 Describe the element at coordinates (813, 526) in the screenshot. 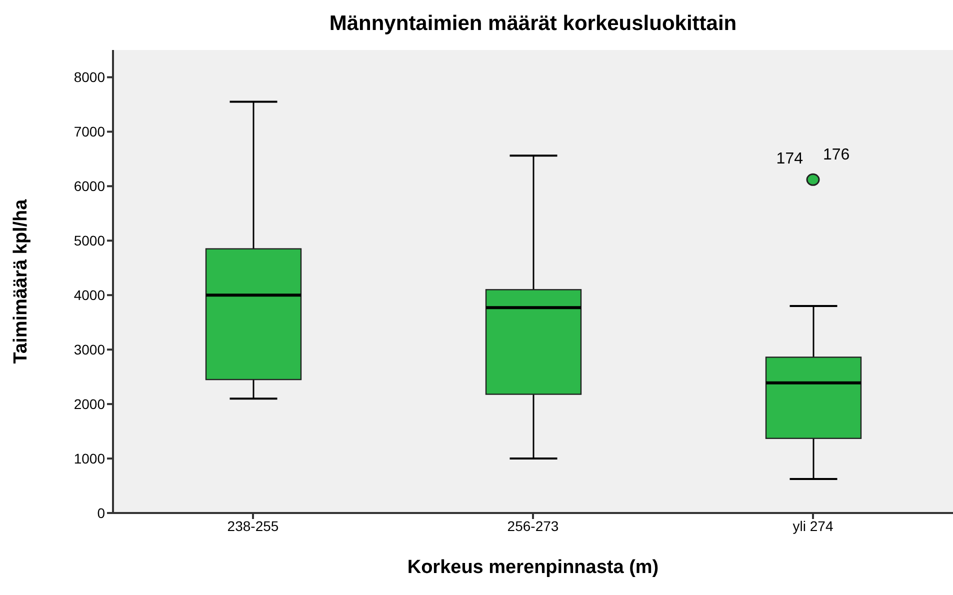

I see `x-tick-label: yli 274` at that location.